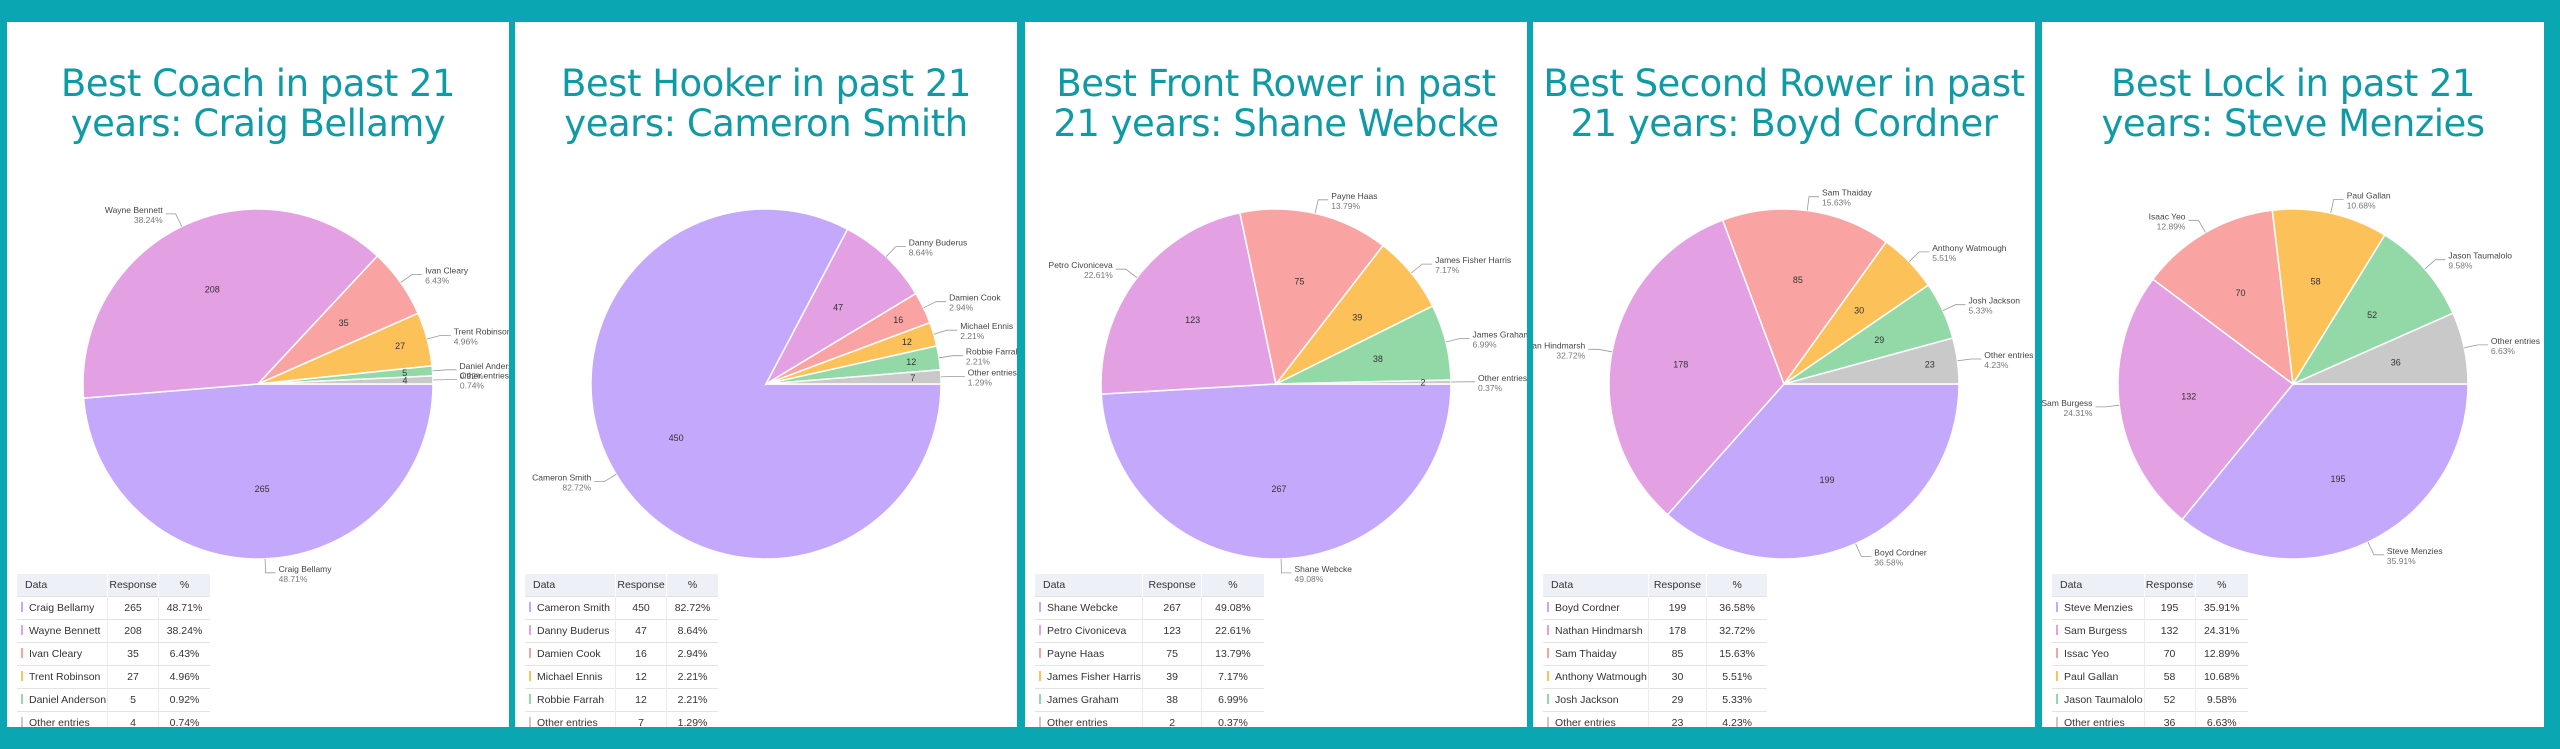  I want to click on table-row: Boyd Cordner 199 36.58%, so click(1655, 608).